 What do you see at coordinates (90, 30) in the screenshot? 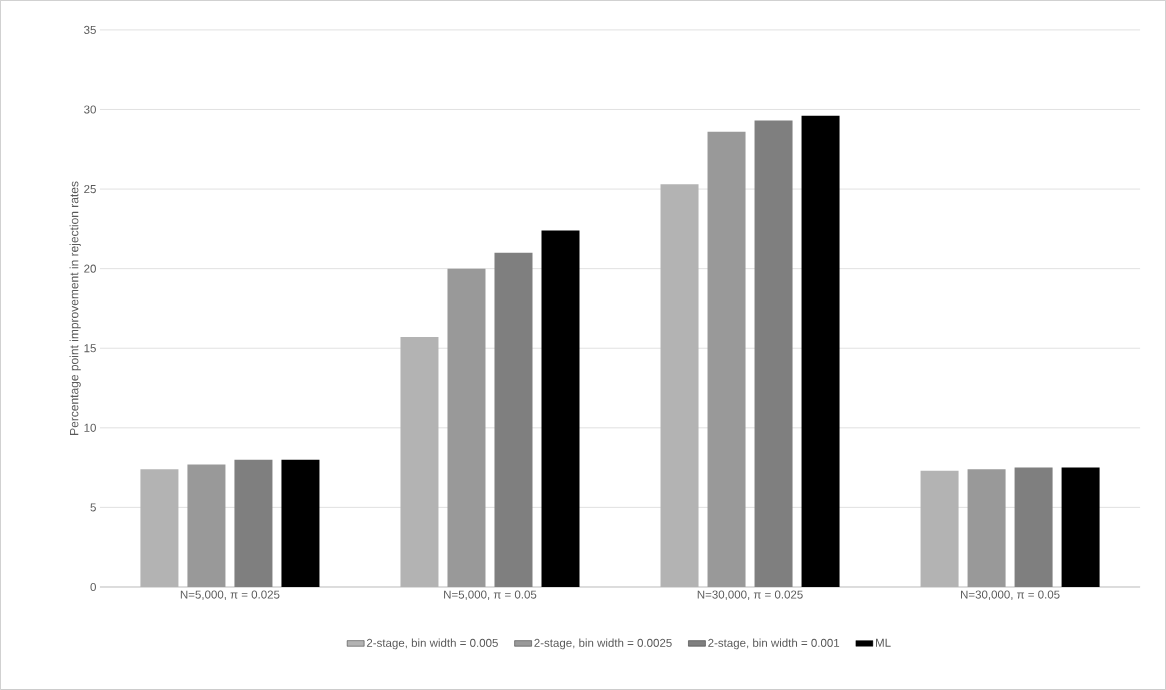
I see `y-tick-label: 35` at bounding box center [90, 30].